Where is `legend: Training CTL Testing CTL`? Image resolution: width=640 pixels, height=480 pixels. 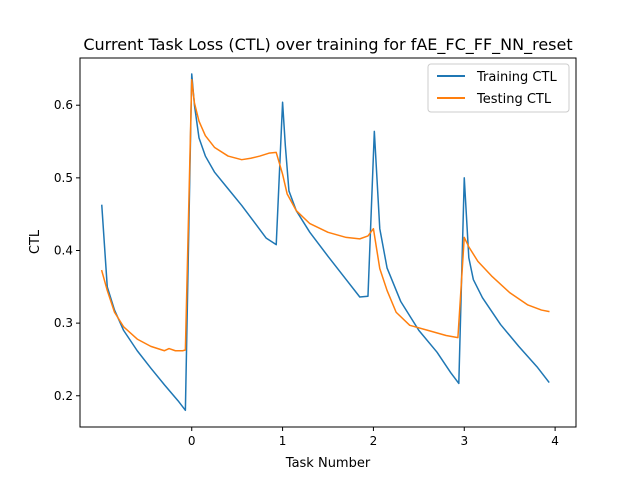
legend: Training CTL Testing CTL is located at coordinates (498, 88).